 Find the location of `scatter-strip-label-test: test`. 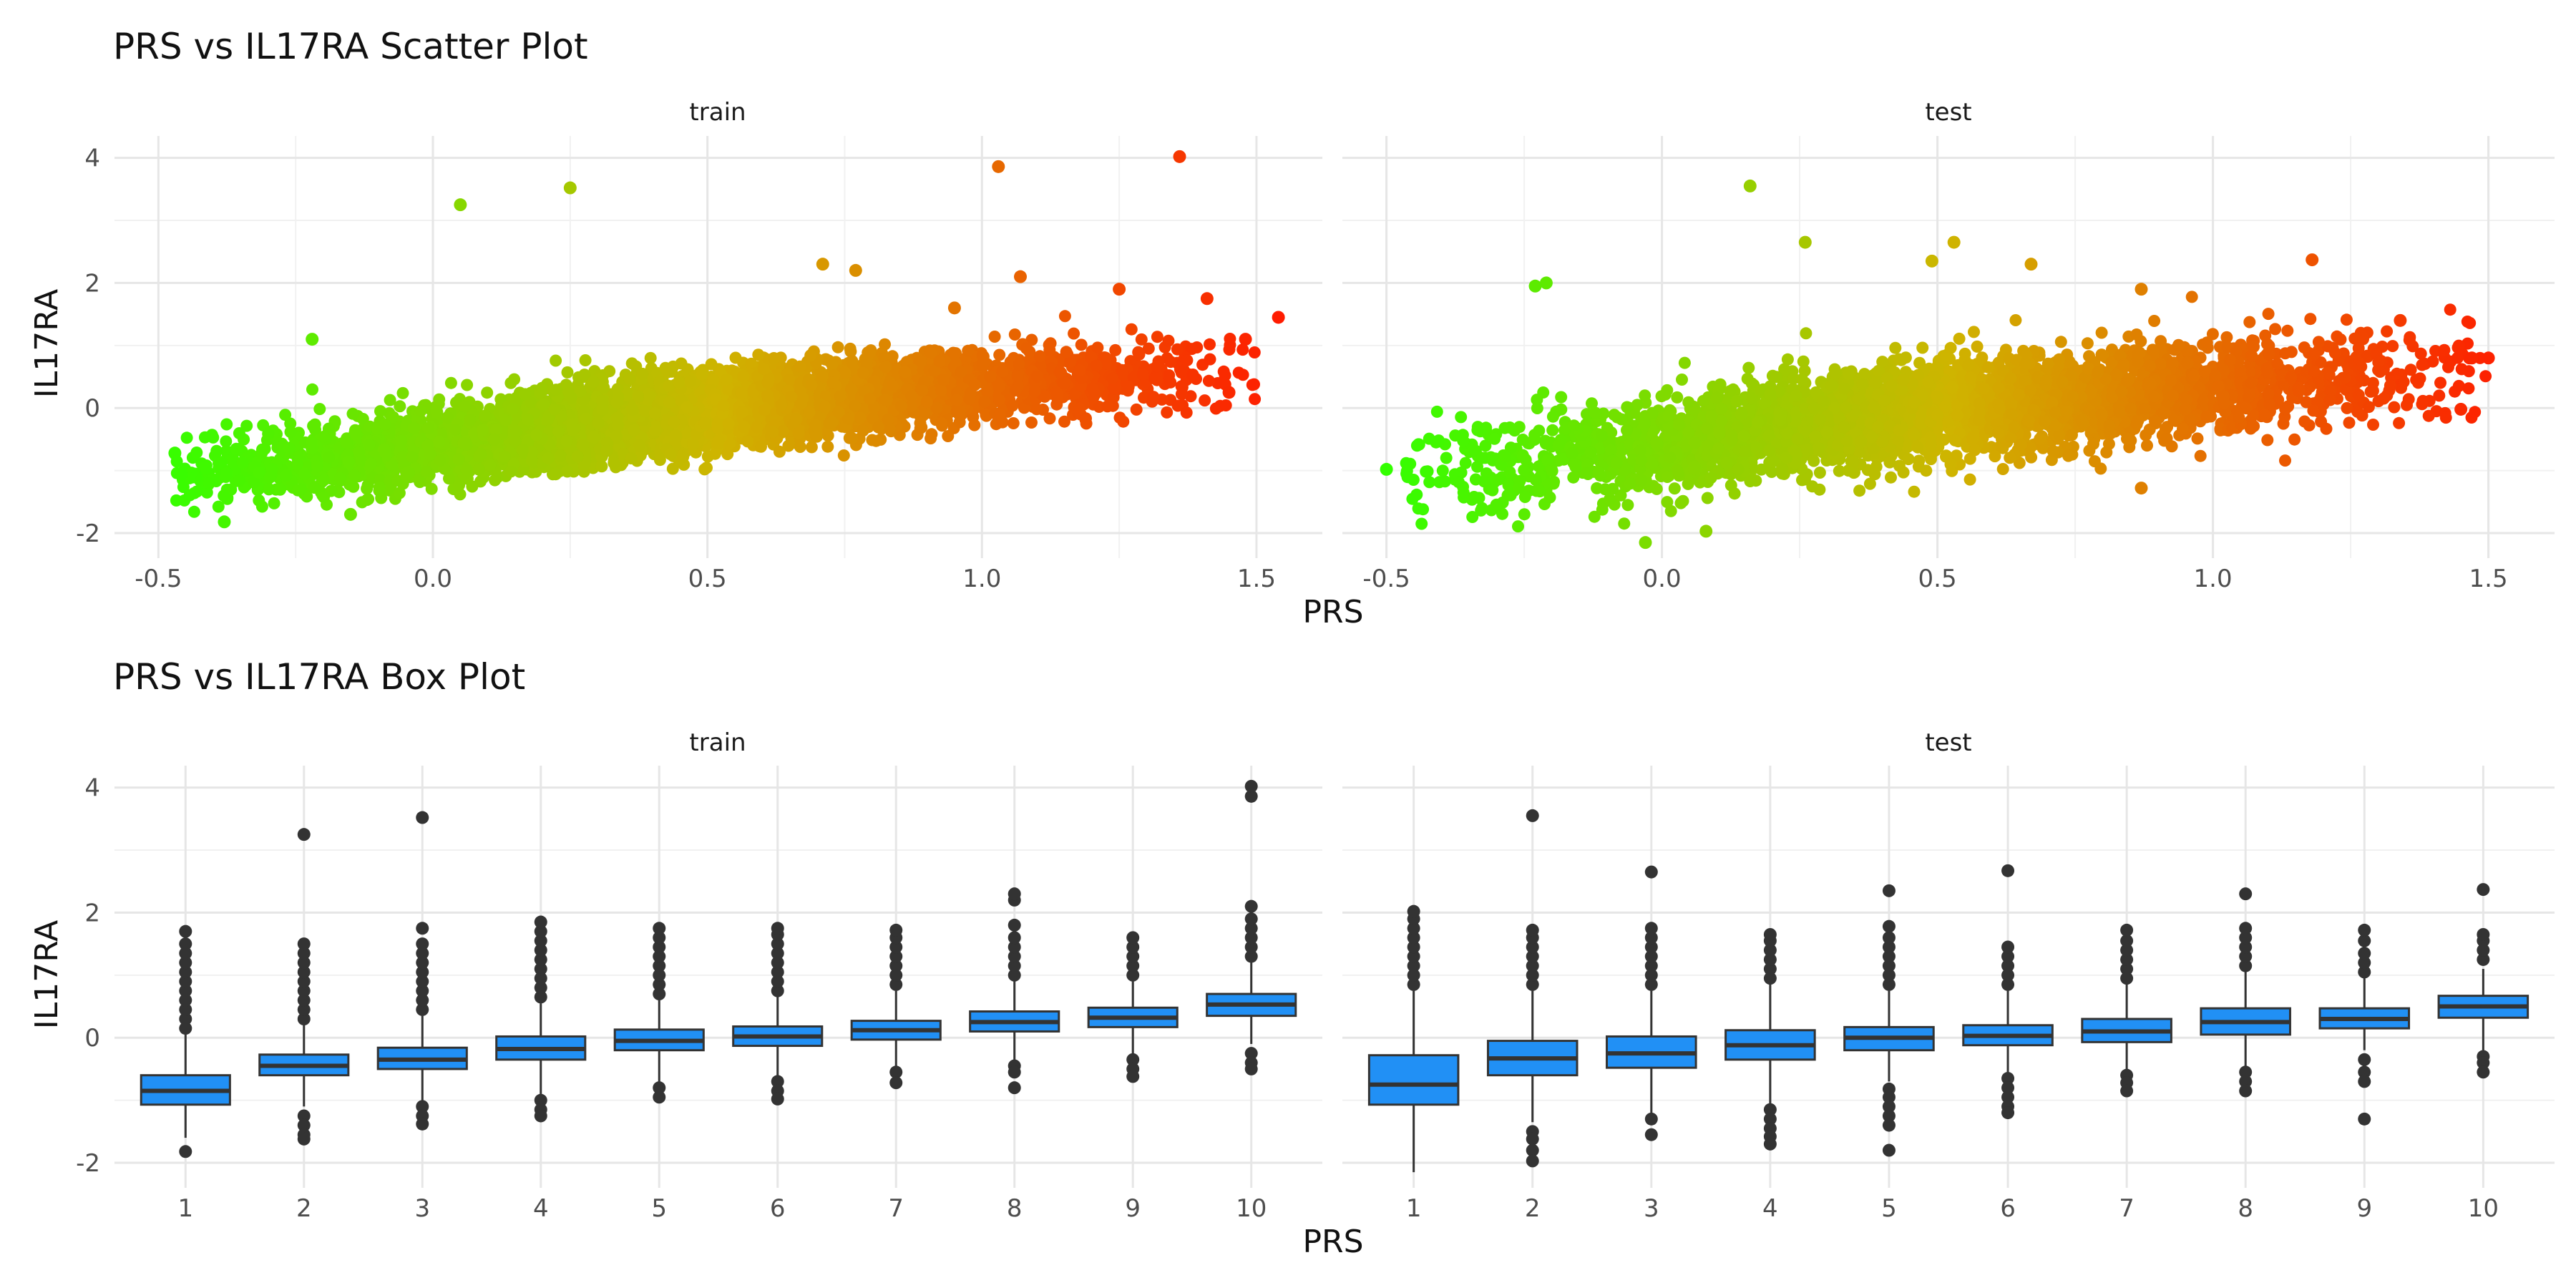

scatter-strip-label-test: test is located at coordinates (1948, 112).